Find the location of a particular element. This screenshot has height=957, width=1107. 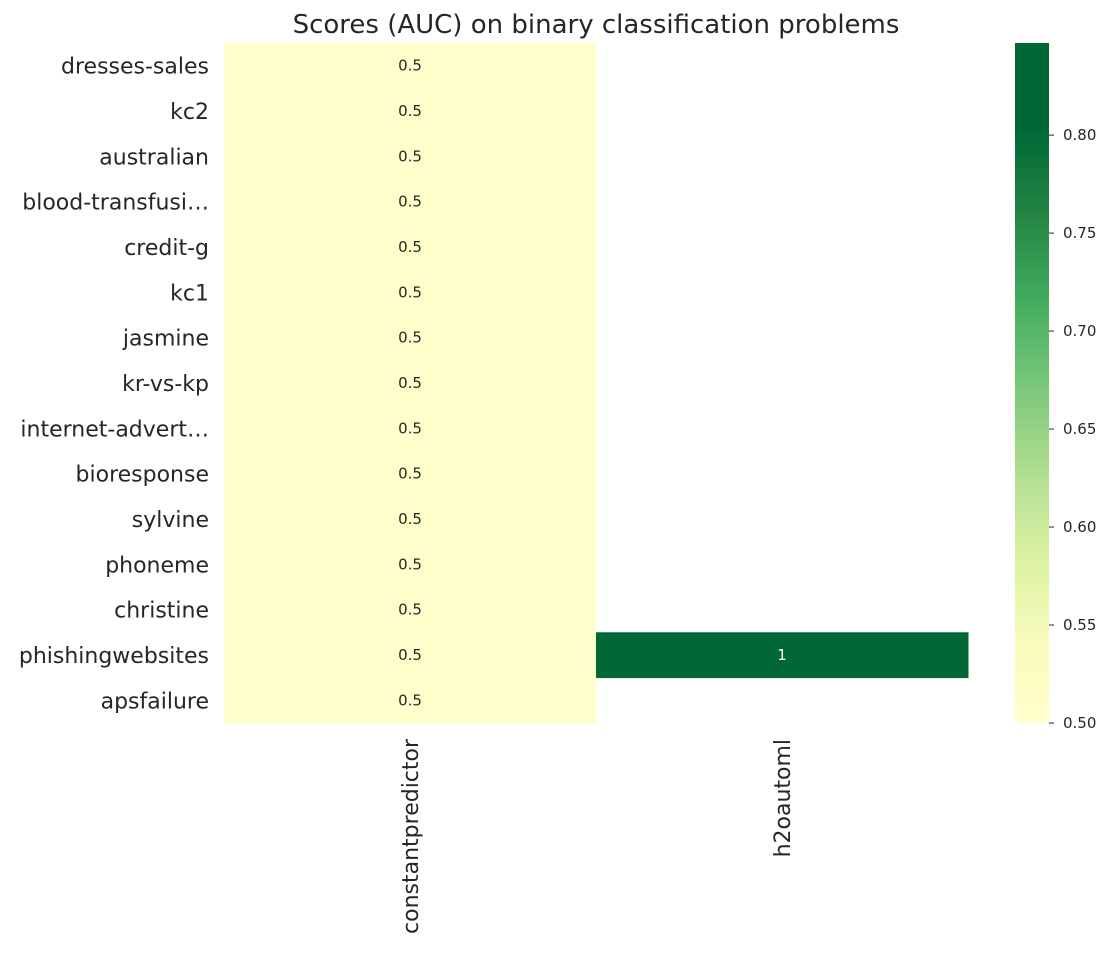

row-label: apsfailure is located at coordinates (155, 701).